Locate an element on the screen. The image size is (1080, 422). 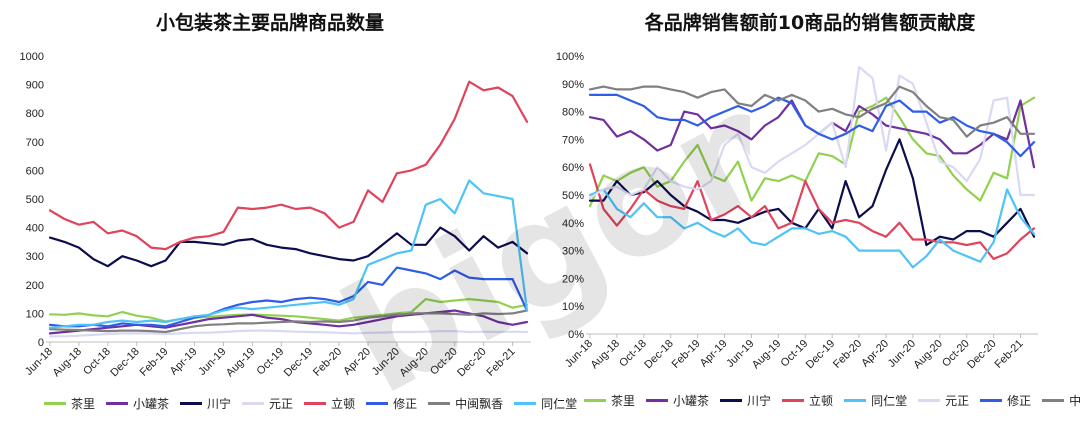
y-tick-label: 0 is located at coordinates (41, 343).